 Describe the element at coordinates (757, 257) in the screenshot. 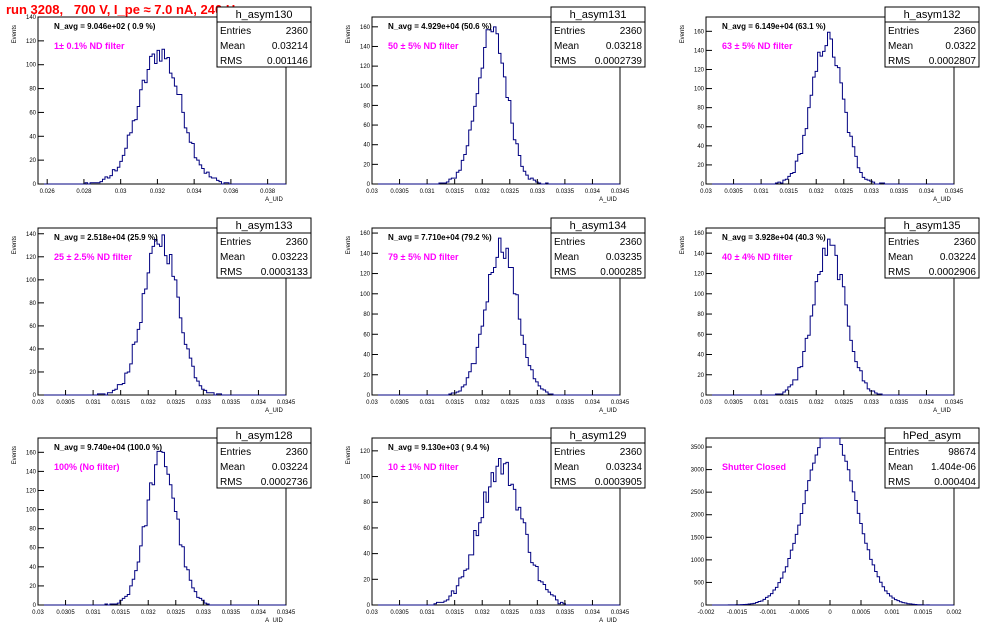

I see `filter-annotation: 40 ± 4% ND filter` at that location.